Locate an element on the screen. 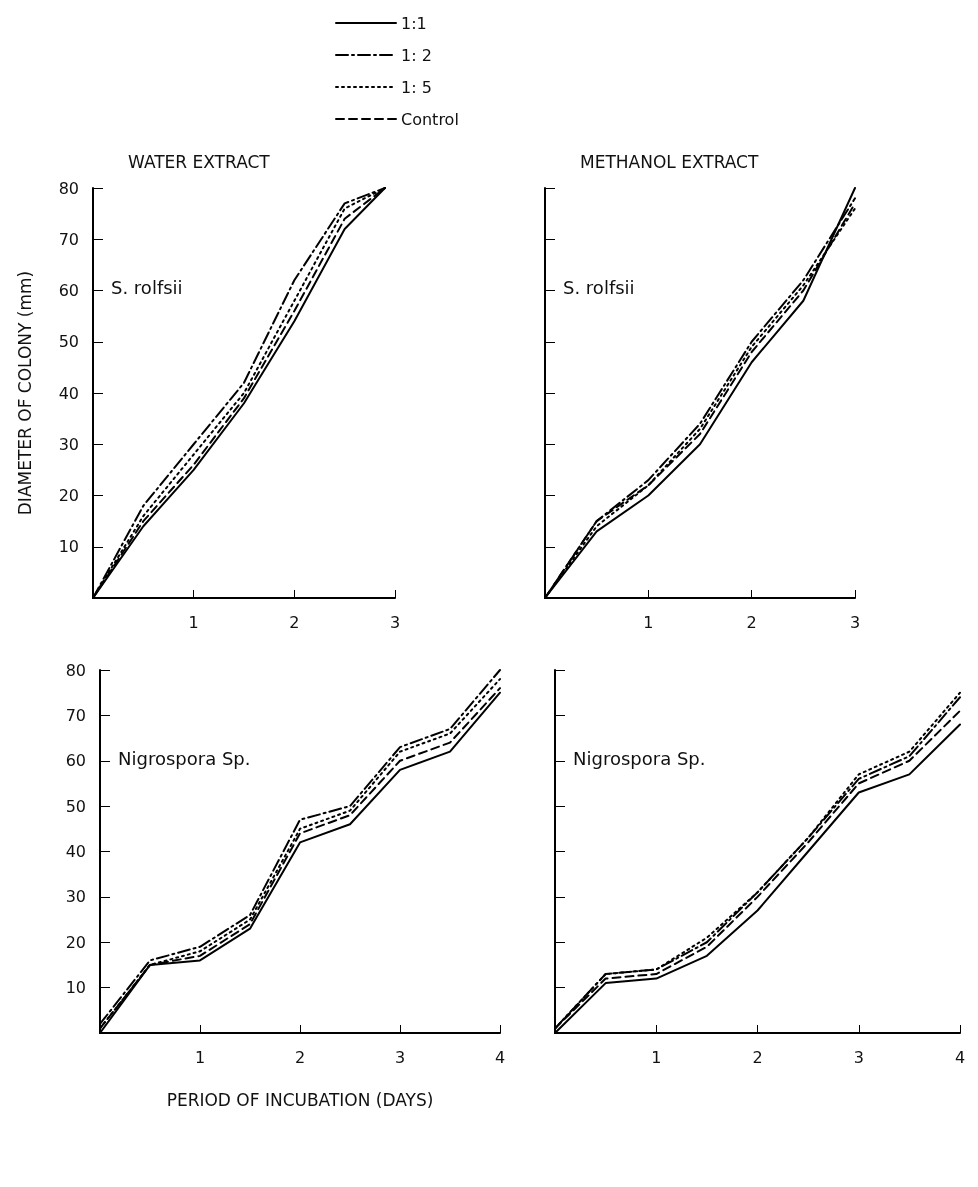 This screenshot has height=1187, width=978. legend-label: 1: 2 is located at coordinates (416, 55).